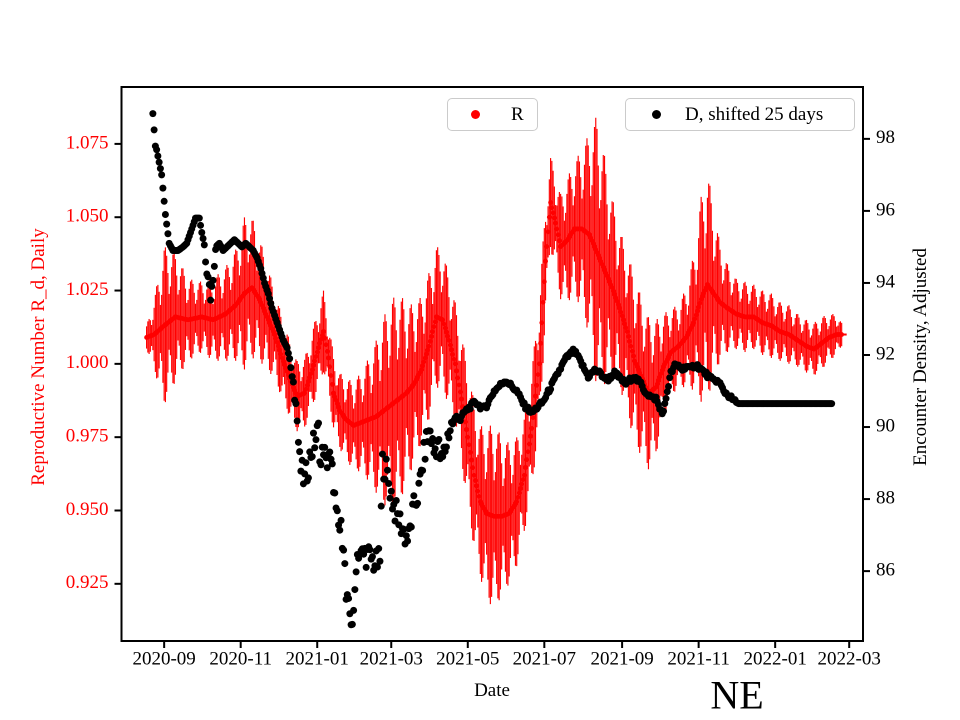 The height and width of the screenshot is (720, 960). I want to click on svg-text: 2021-03, so click(391, 658).